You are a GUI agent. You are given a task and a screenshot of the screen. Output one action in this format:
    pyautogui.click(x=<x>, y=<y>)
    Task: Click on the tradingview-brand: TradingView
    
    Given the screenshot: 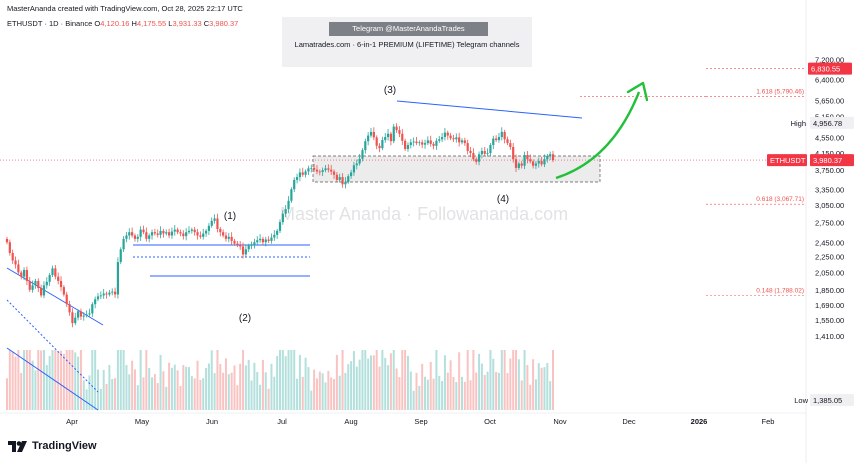 What is the action you would take?
    pyautogui.click(x=52, y=446)
    